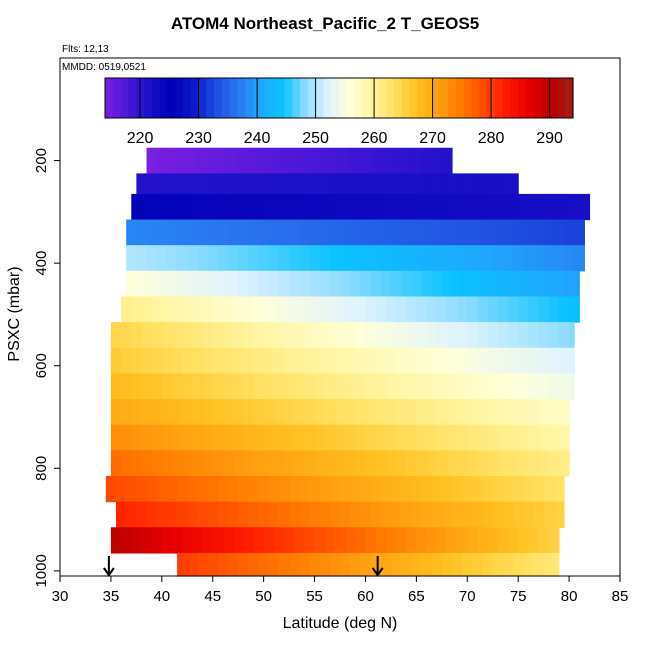  I want to click on y-tick-label: 600, so click(41, 365).